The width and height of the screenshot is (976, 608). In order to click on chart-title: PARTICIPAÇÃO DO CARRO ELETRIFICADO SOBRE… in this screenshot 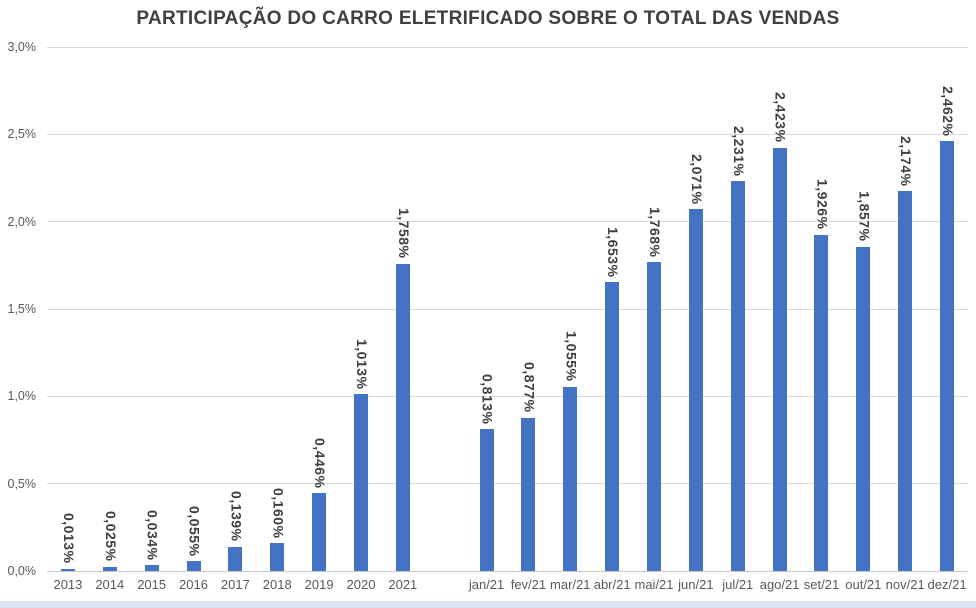, I will do `click(488, 18)`.